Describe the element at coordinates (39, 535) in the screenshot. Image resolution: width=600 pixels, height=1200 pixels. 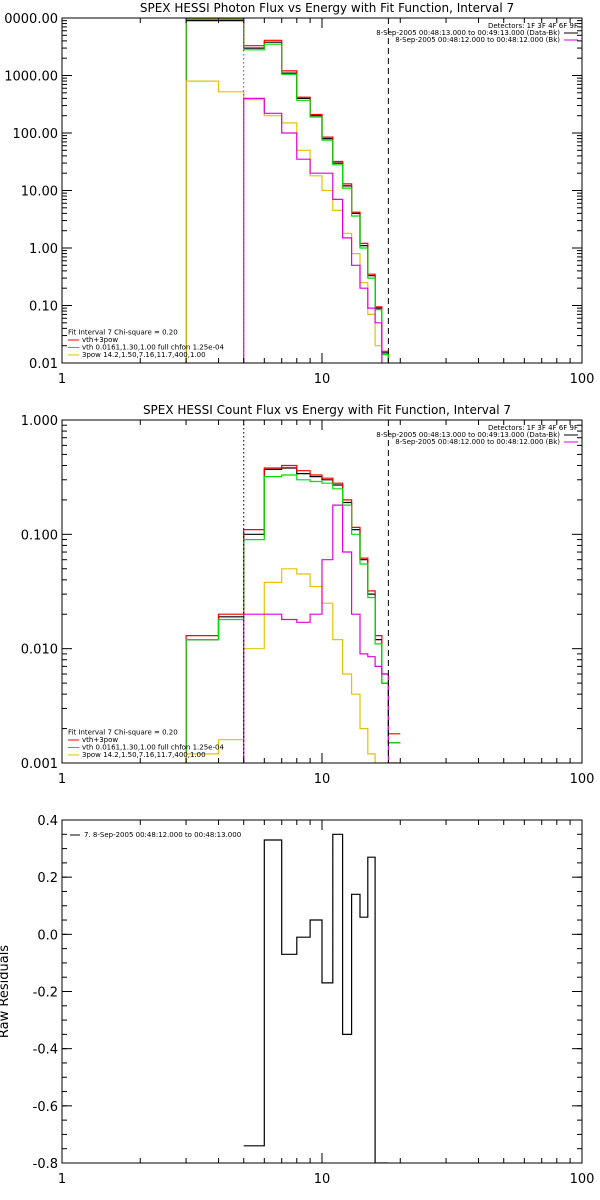
I see `y-tick-label: 0.100` at that location.